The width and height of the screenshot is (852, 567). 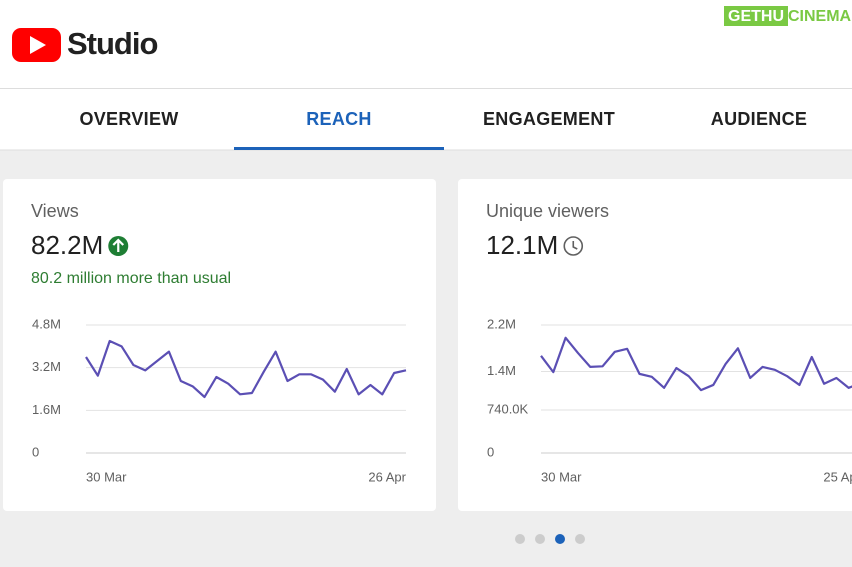 What do you see at coordinates (128, 119) in the screenshot?
I see `tab: OVERVIEW` at bounding box center [128, 119].